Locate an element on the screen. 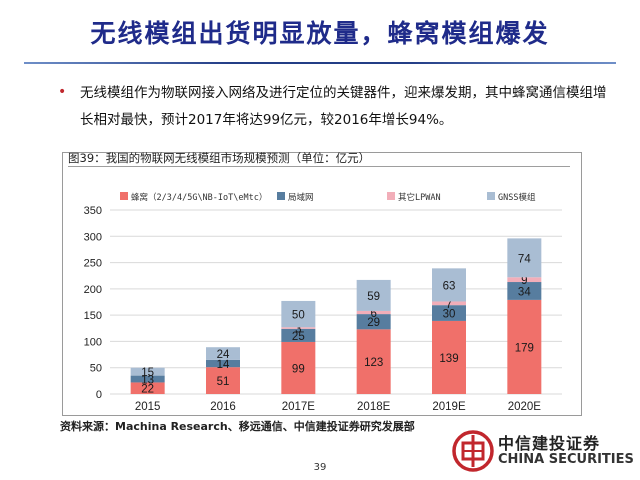 This screenshot has height=480, width=640. data-label: 63 is located at coordinates (449, 286).